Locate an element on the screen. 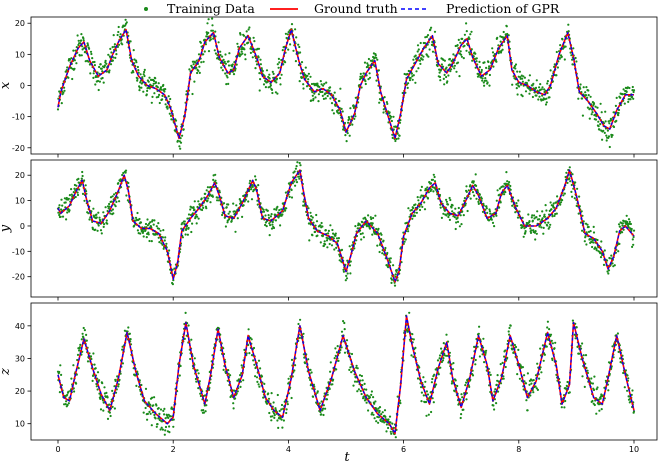 This screenshot has height=463, width=664. y-tick-label: 40 is located at coordinates (20, 326).